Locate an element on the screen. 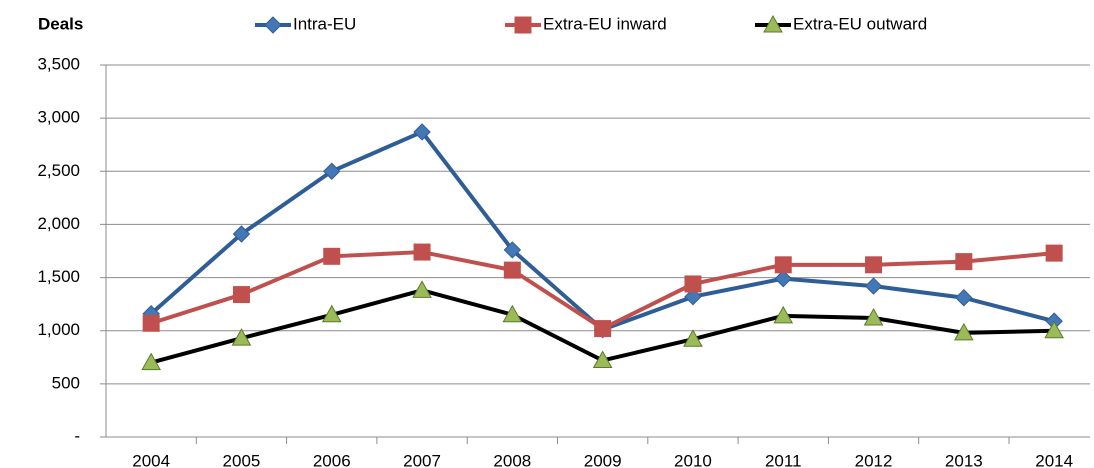  x-tick-label: 2005 is located at coordinates (242, 459).